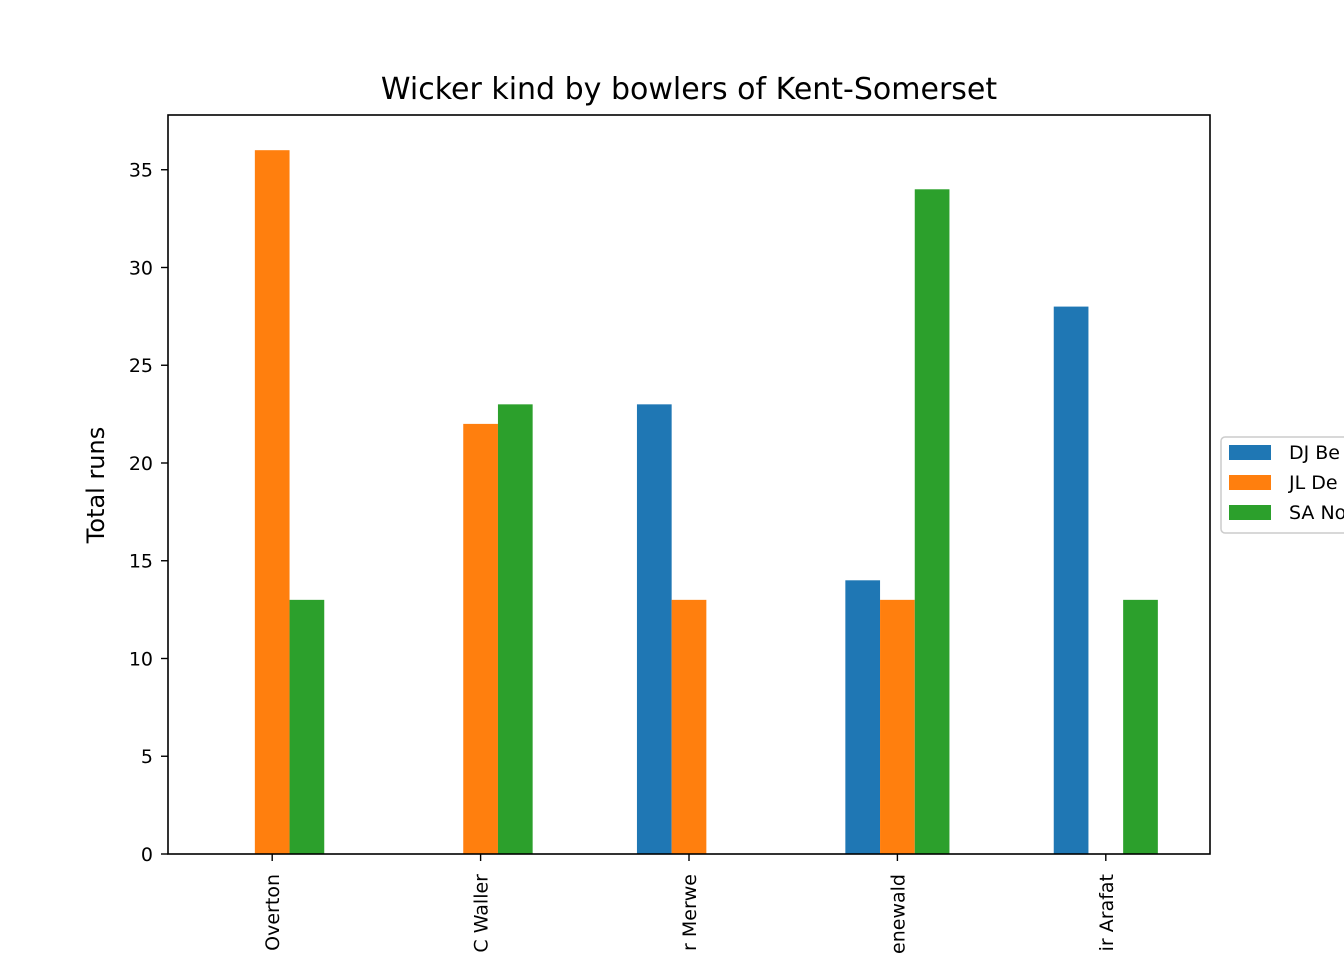 This screenshot has width=1344, height=960. What do you see at coordinates (141, 171) in the screenshot?
I see `y-tick-label: 35` at bounding box center [141, 171].